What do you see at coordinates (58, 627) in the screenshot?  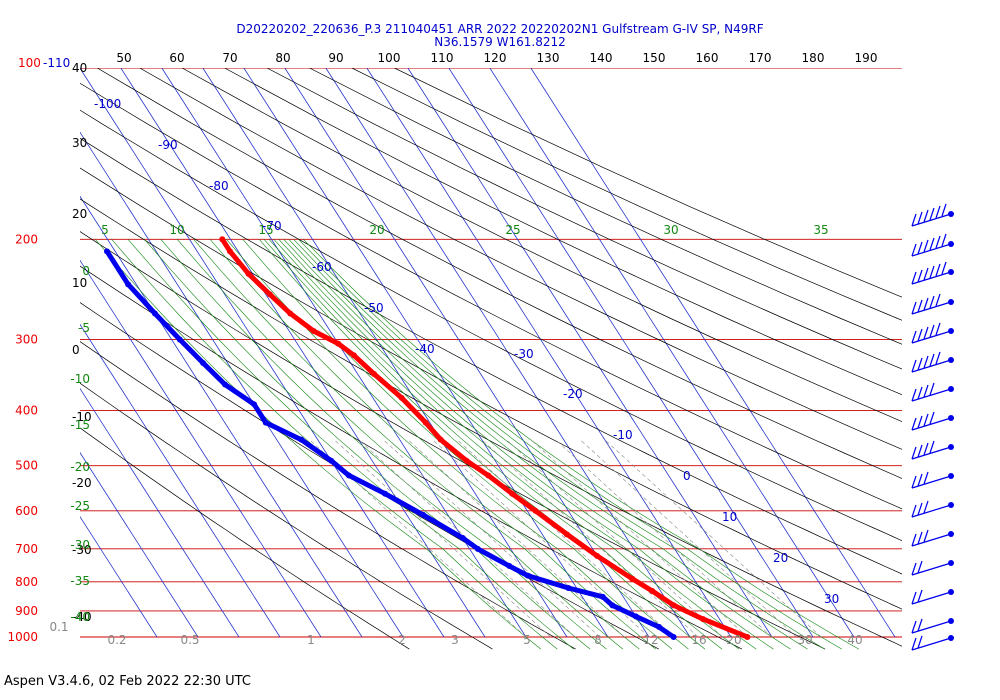 I see `mixing-ratio-label: 0.1` at bounding box center [58, 627].